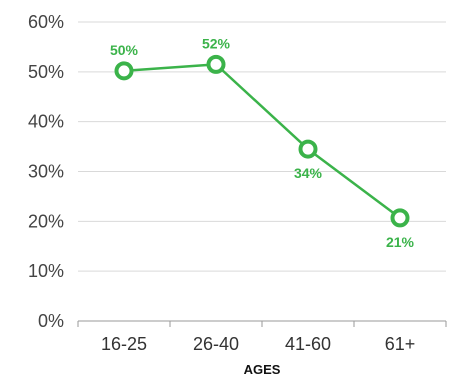 This screenshot has width=454, height=380. I want to click on axes, so click(262, 323).